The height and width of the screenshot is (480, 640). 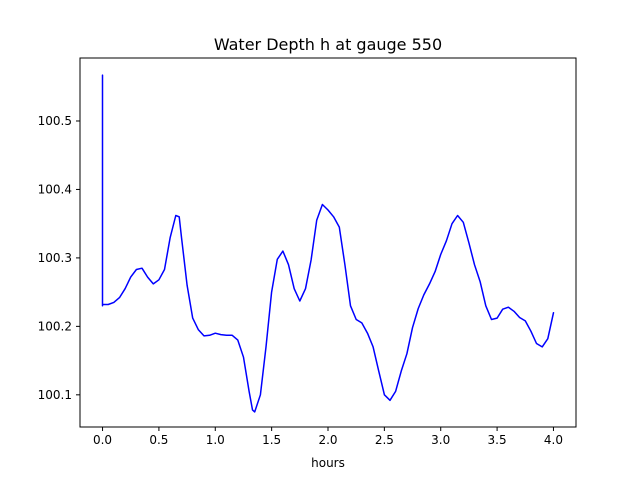 What do you see at coordinates (553, 440) in the screenshot?
I see `x-tick-label: 4.0` at bounding box center [553, 440].